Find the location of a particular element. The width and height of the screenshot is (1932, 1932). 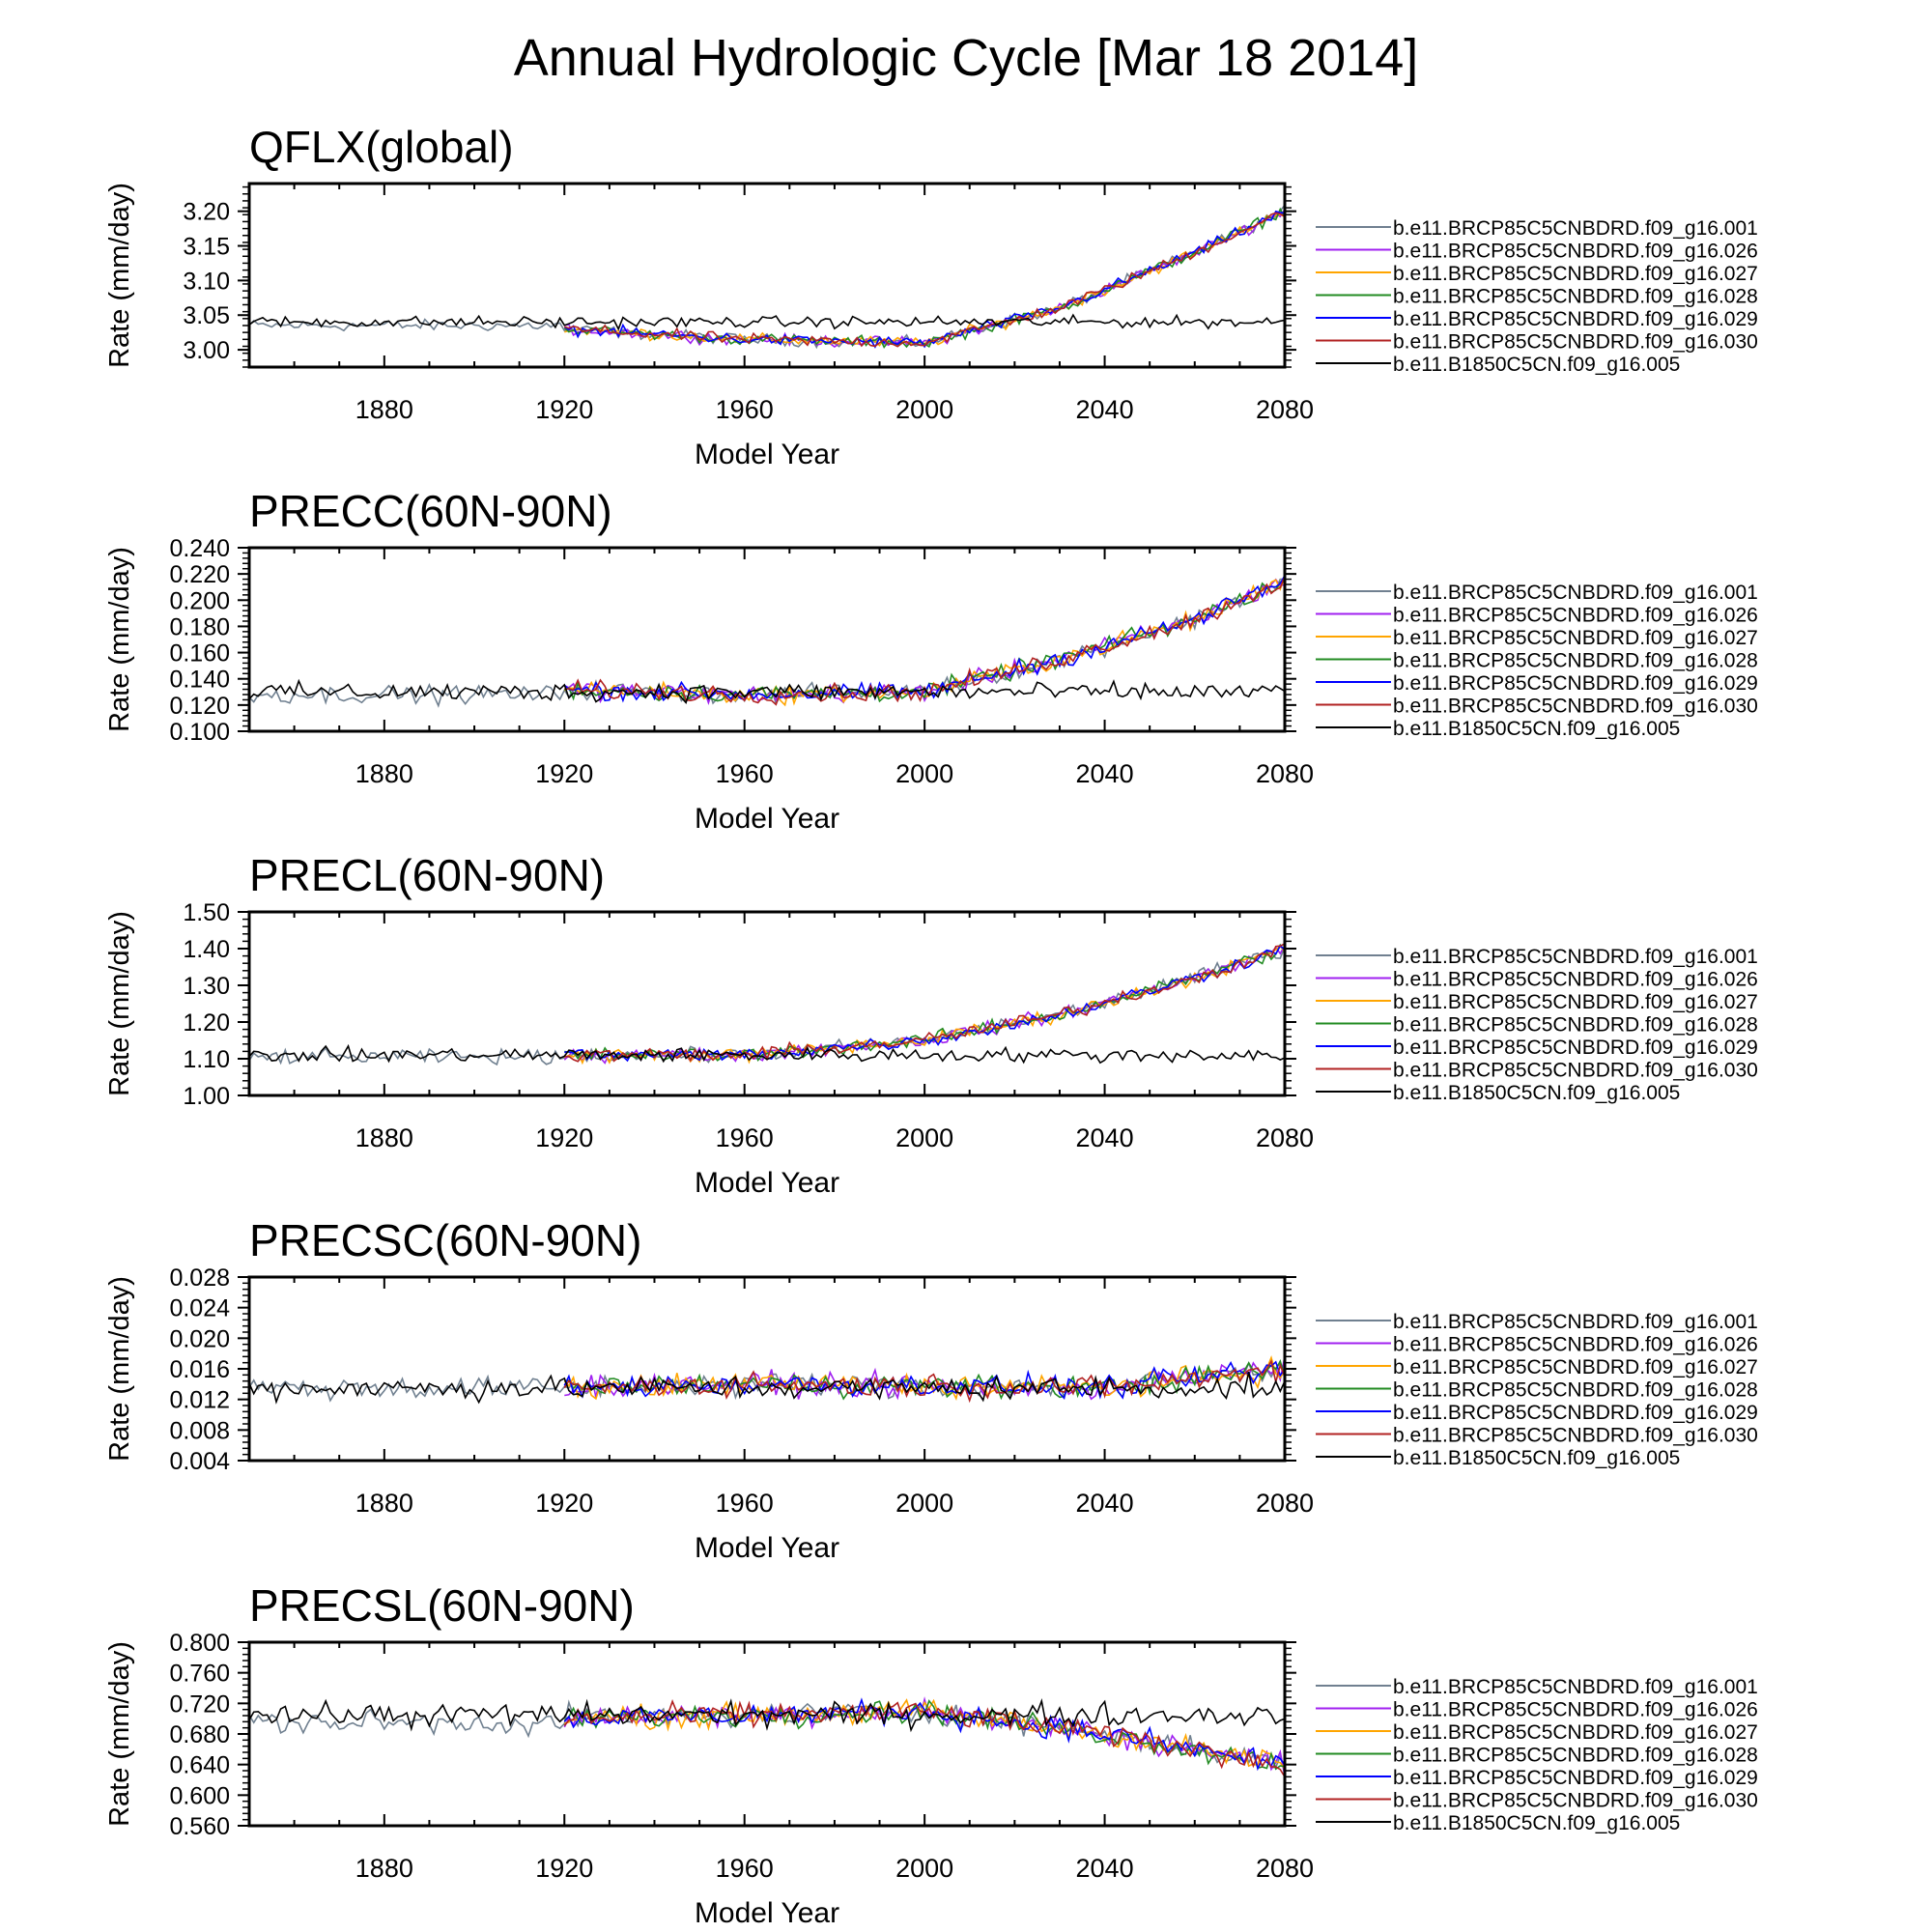

y-tick-label: 1.20 is located at coordinates (206, 1023).